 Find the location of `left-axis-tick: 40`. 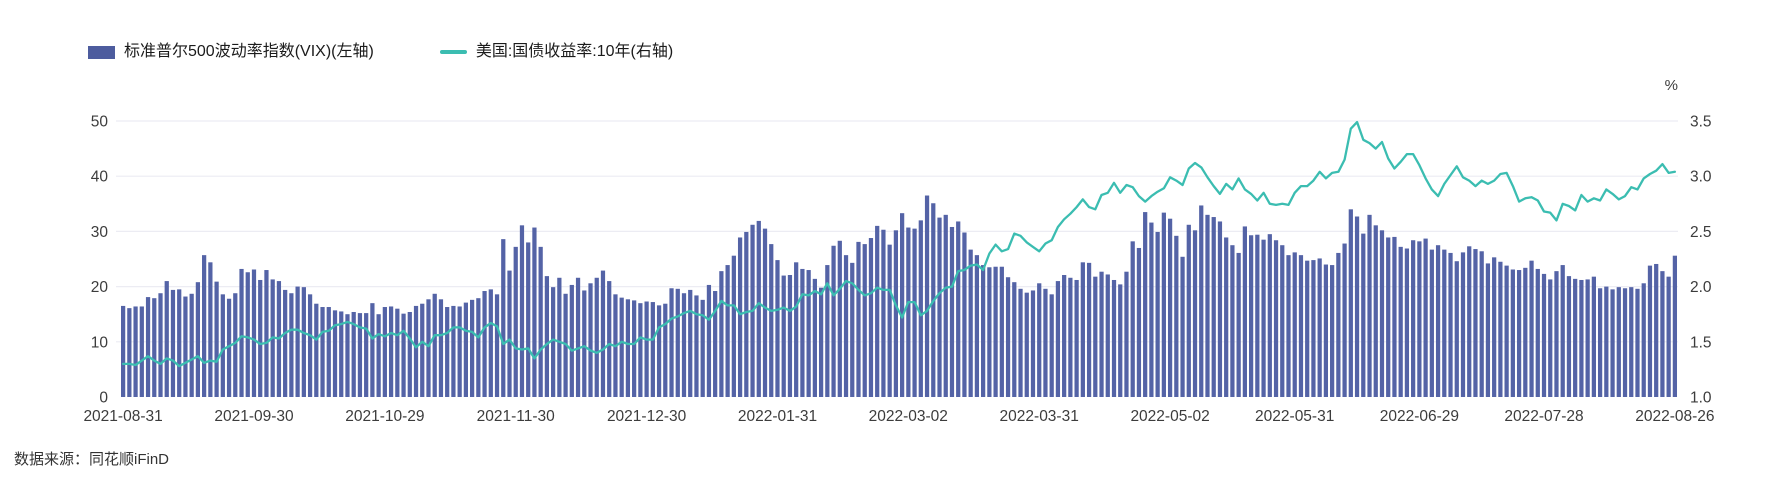

left-axis-tick: 40 is located at coordinates (100, 177).